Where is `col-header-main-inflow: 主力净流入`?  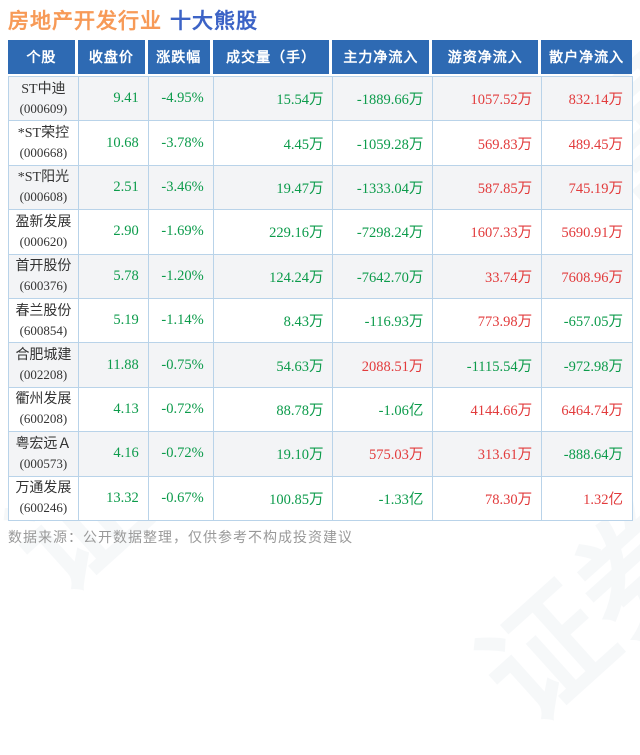
col-header-main-inflow: 主力净流入 is located at coordinates (382, 57).